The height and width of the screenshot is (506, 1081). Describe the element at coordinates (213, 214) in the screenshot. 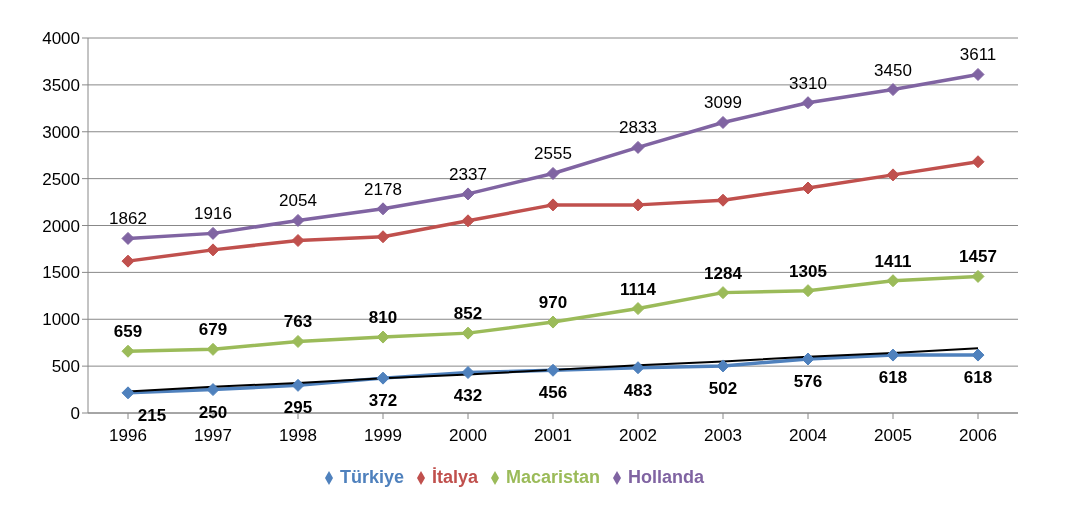

I see `data-label: 1916` at that location.